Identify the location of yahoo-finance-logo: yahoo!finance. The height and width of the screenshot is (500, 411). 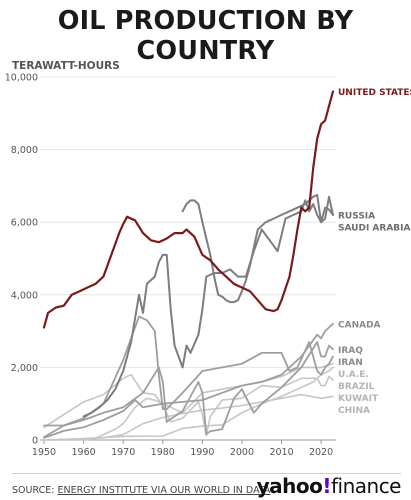
(329, 486).